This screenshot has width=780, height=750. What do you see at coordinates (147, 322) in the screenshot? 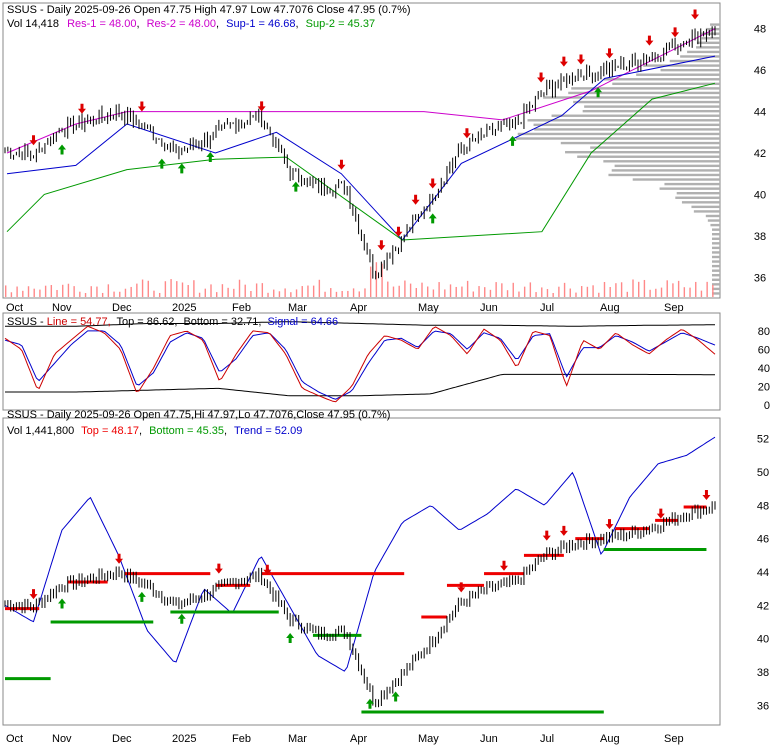
I see `stoch-legend-top: Top = 86.62,` at bounding box center [147, 322].